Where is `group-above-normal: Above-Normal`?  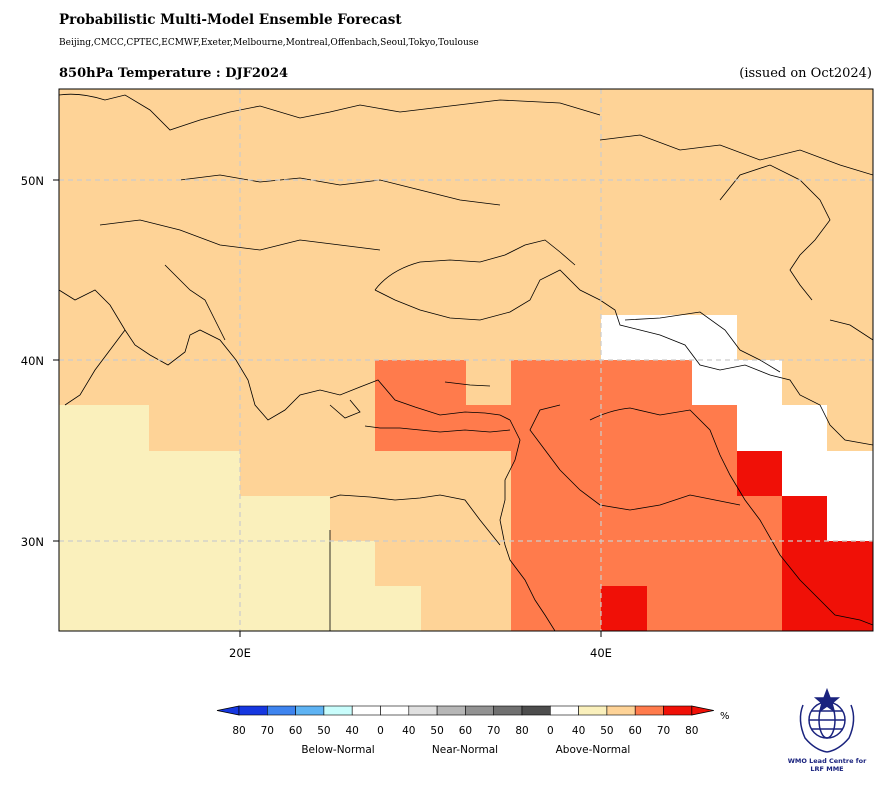
group-above-normal: Above-Normal is located at coordinates (593, 750).